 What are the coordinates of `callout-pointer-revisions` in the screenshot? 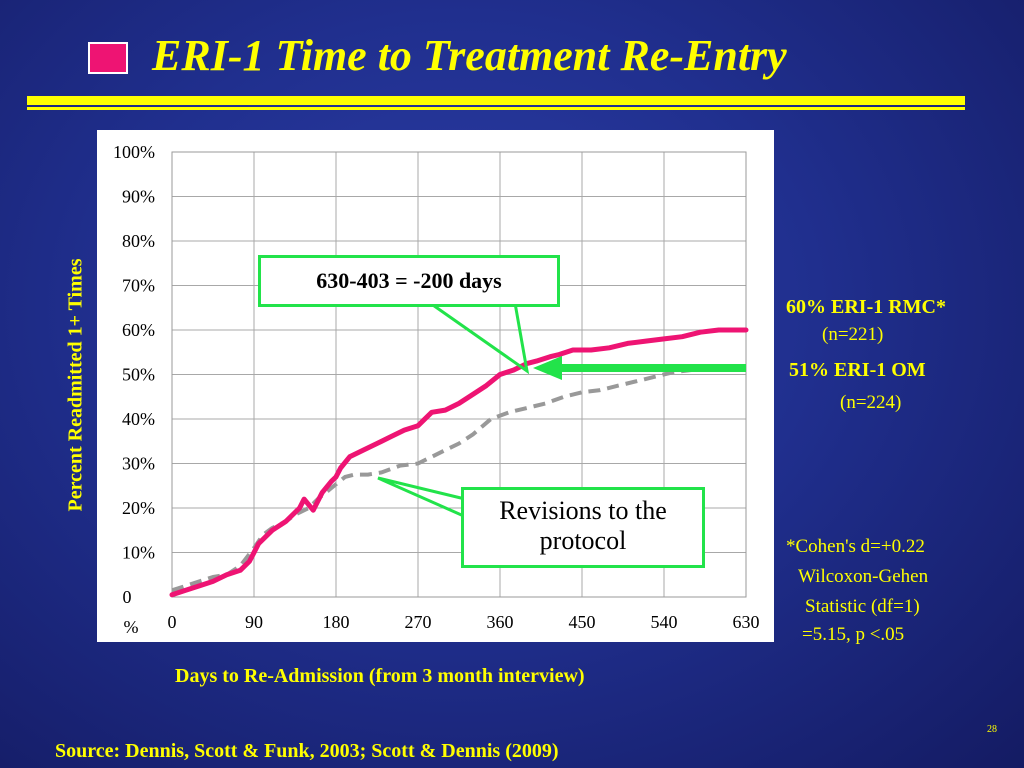 It's located at (422, 497).